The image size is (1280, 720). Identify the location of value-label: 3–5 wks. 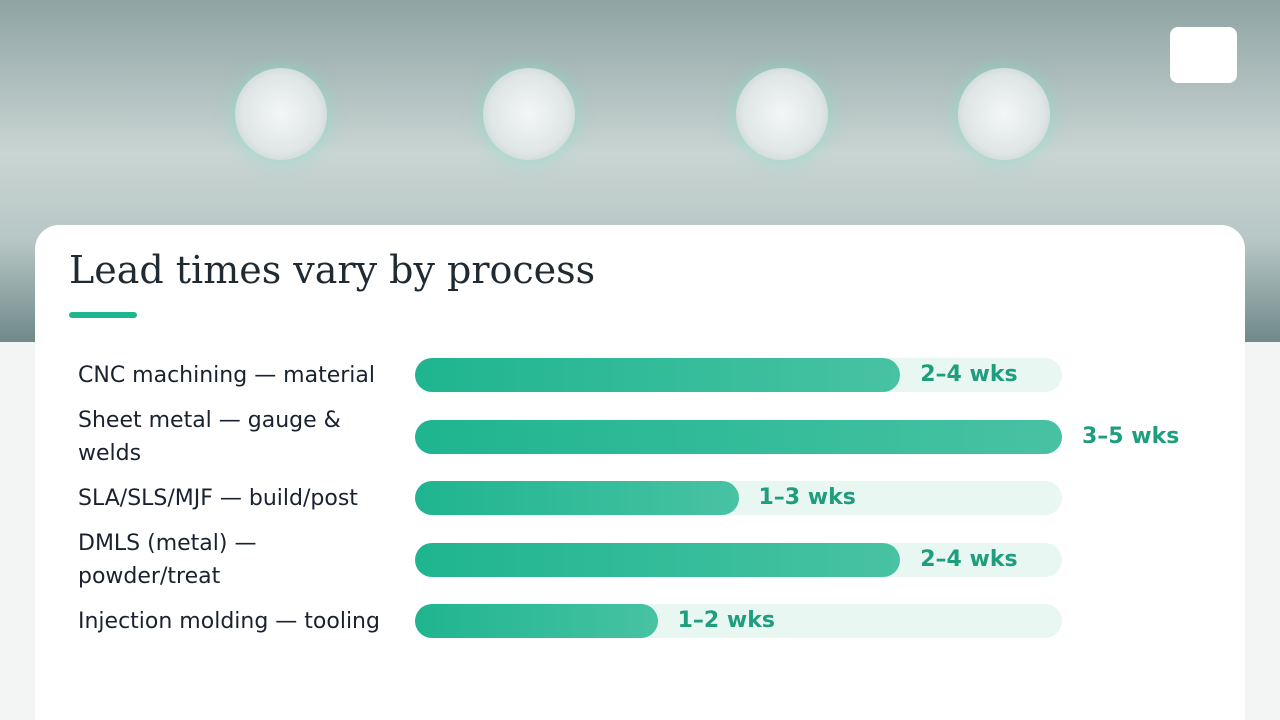
(1131, 436).